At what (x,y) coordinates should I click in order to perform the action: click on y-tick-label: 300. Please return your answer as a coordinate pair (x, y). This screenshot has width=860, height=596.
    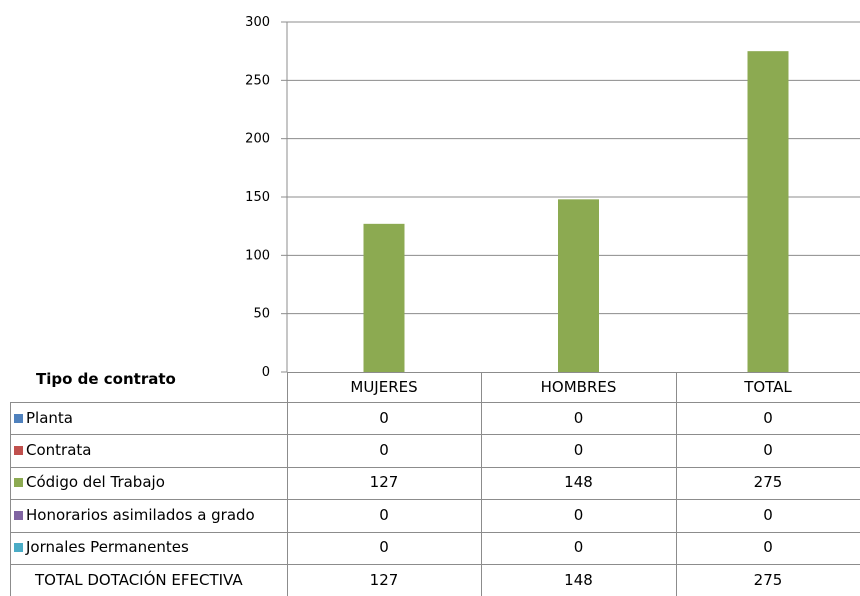
    Looking at the image, I should click on (257, 22).